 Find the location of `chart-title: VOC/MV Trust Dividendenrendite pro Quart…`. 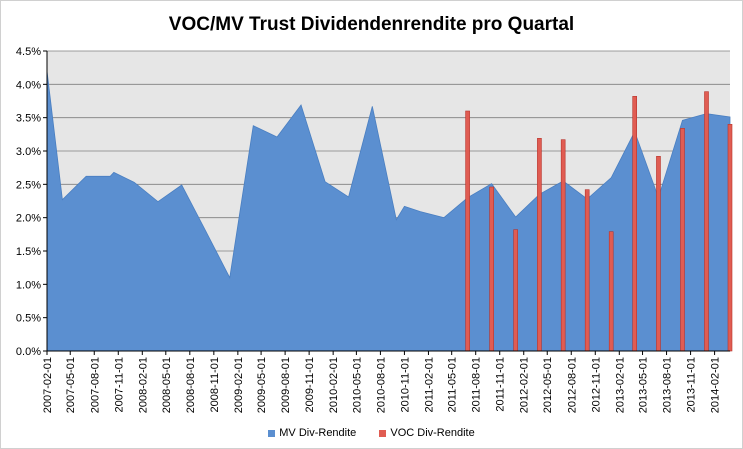

chart-title: VOC/MV Trust Dividendenrendite pro Quart… is located at coordinates (371, 24).